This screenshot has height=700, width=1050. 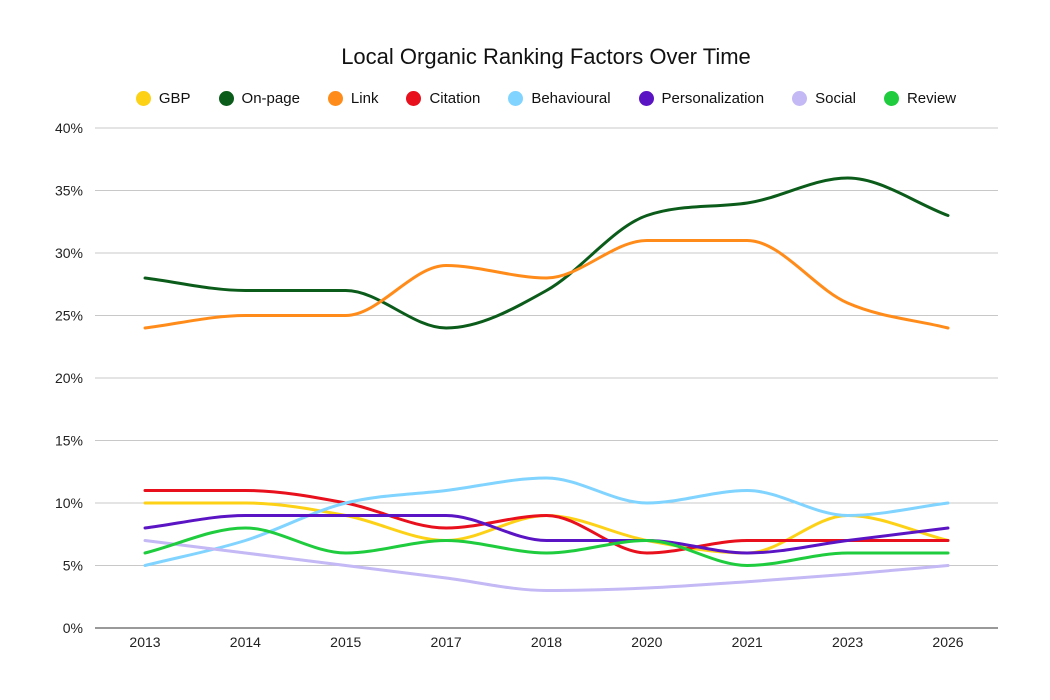 I want to click on x-tick-label: 2015, so click(x=345, y=642).